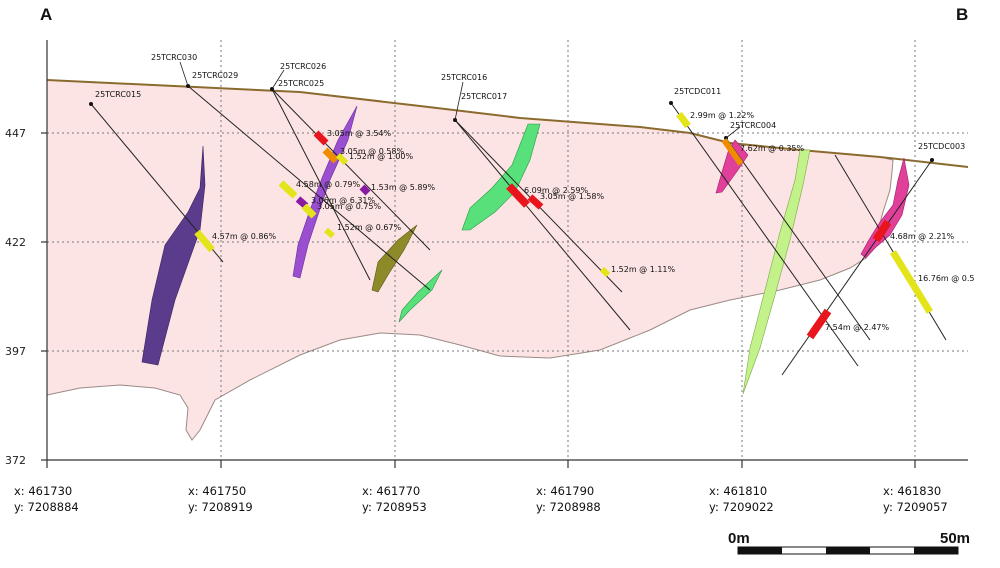 This screenshot has height=568, width=1000. I want to click on coordinate-x-label: x: 461830, so click(912, 491).